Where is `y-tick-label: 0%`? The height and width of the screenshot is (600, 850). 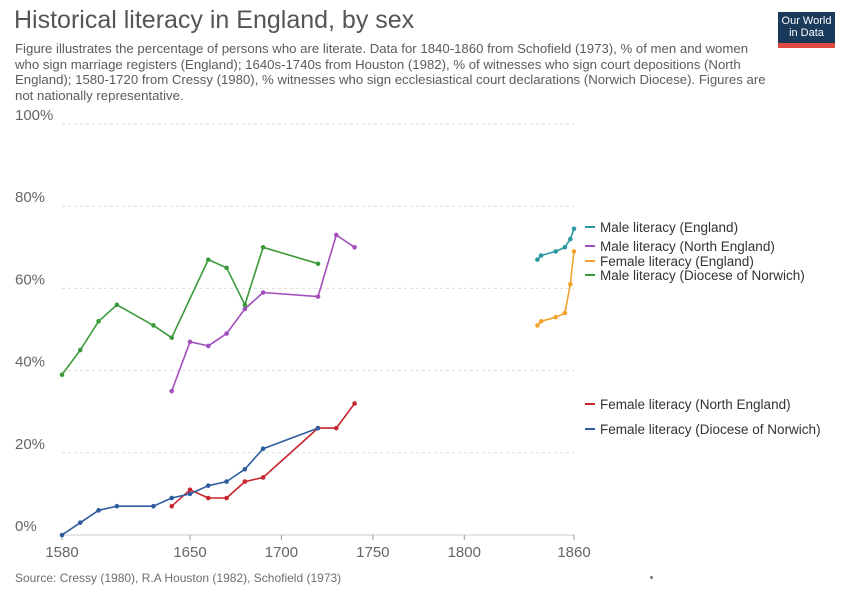
y-tick-label: 0% is located at coordinates (26, 526).